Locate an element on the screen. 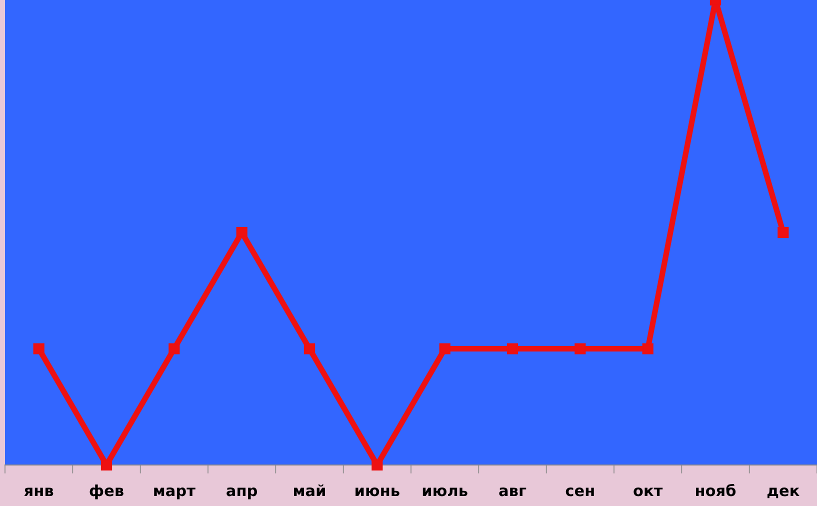 Image resolution: width=817 pixels, height=506 pixels. x-tick-label: апр is located at coordinates (242, 494).